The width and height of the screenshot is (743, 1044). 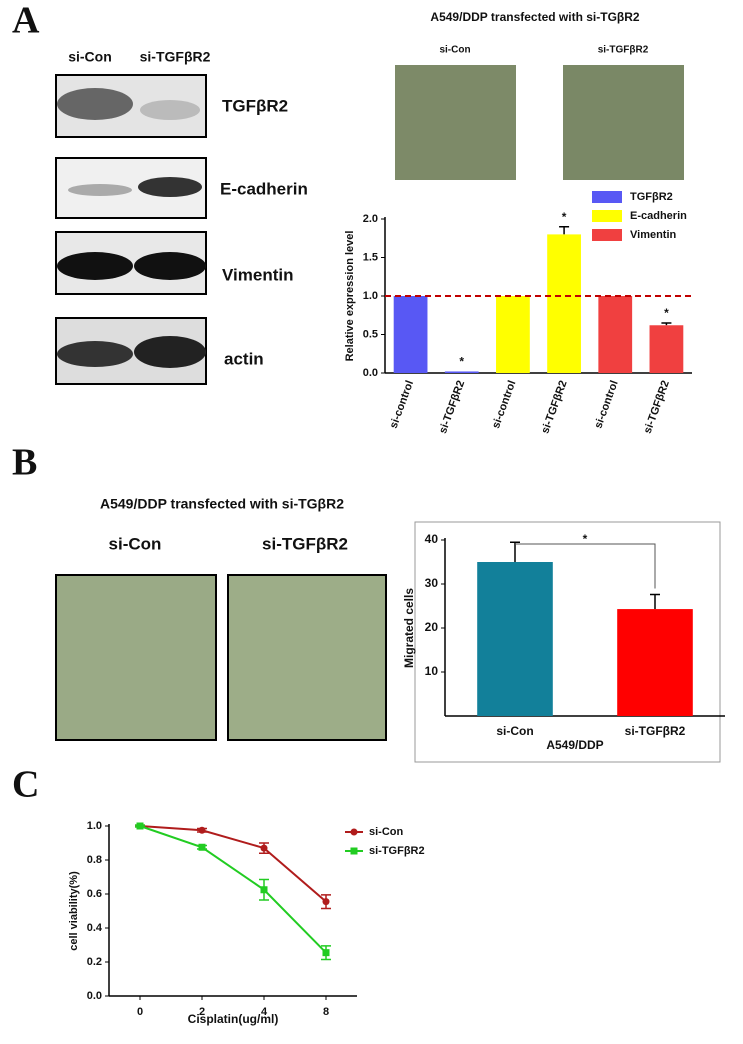 What do you see at coordinates (94, 894) in the screenshot?
I see `y-tick-label: 0.6` at bounding box center [94, 894].